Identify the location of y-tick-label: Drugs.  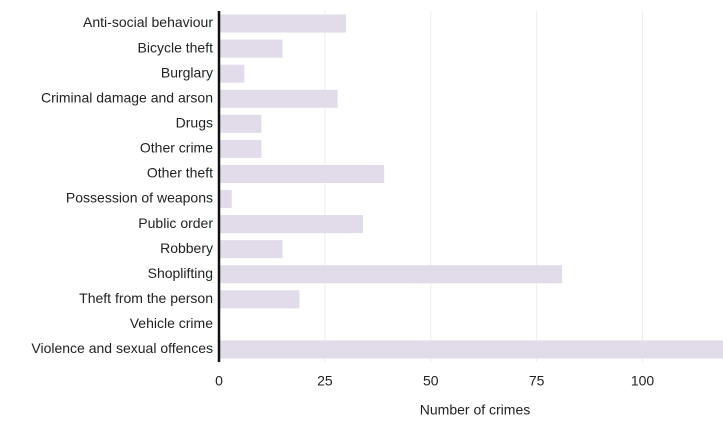
(194, 123).